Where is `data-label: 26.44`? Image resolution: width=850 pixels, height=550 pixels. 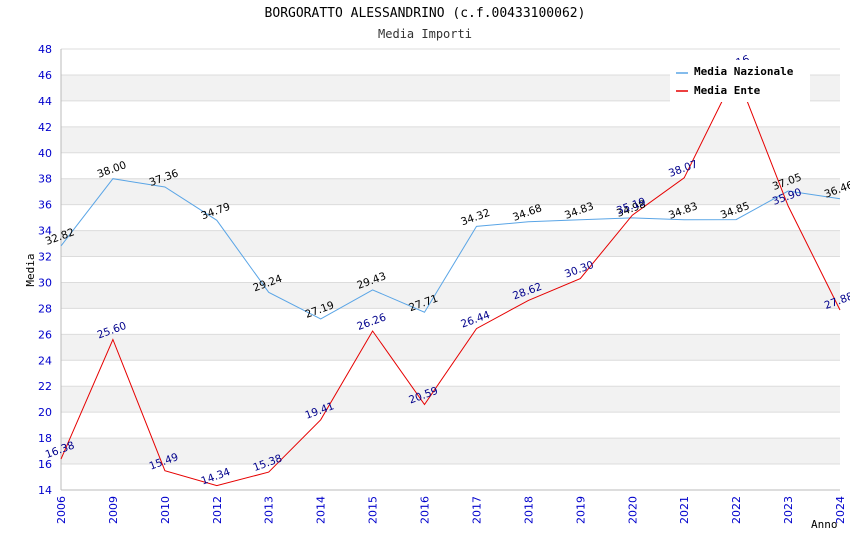
data-label: 26.44 is located at coordinates (475, 320).